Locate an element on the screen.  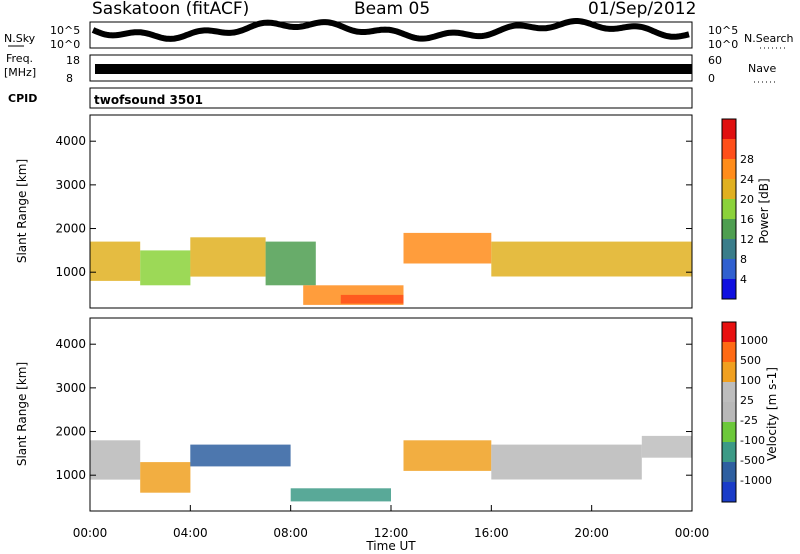
noise-right-tick-bottom: 10^0 is located at coordinates (723, 44).